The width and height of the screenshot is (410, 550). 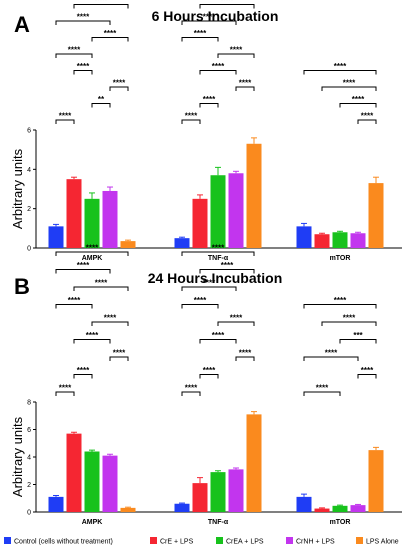 What do you see at coordinates (29, 249) in the screenshot?
I see `panel-a-ytick-label-0: 0` at bounding box center [29, 249].